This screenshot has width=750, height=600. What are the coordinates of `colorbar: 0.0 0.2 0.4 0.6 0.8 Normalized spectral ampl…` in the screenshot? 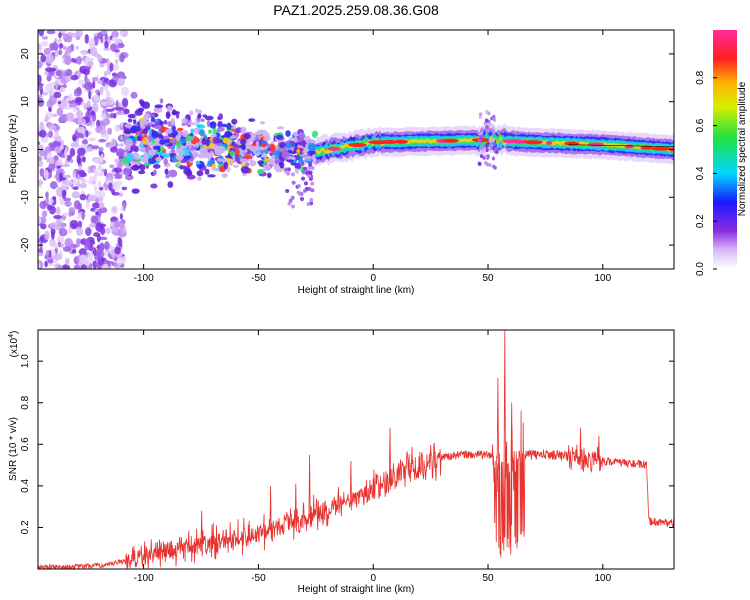 It's located at (721, 153).